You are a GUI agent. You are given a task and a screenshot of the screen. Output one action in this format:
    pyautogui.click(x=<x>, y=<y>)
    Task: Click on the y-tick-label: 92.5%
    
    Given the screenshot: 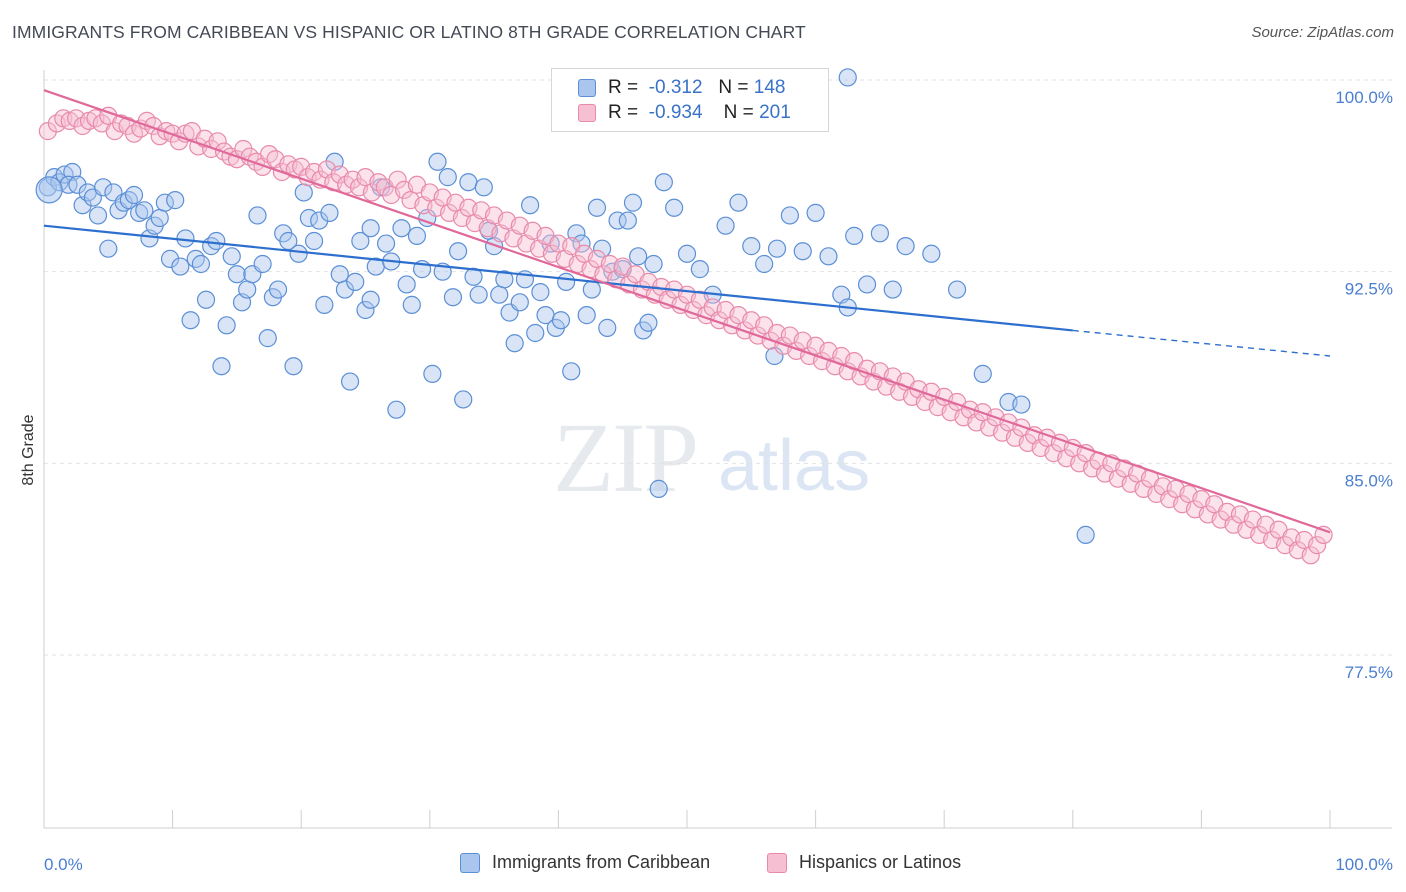 What is the action you would take?
    pyautogui.click(x=1369, y=289)
    